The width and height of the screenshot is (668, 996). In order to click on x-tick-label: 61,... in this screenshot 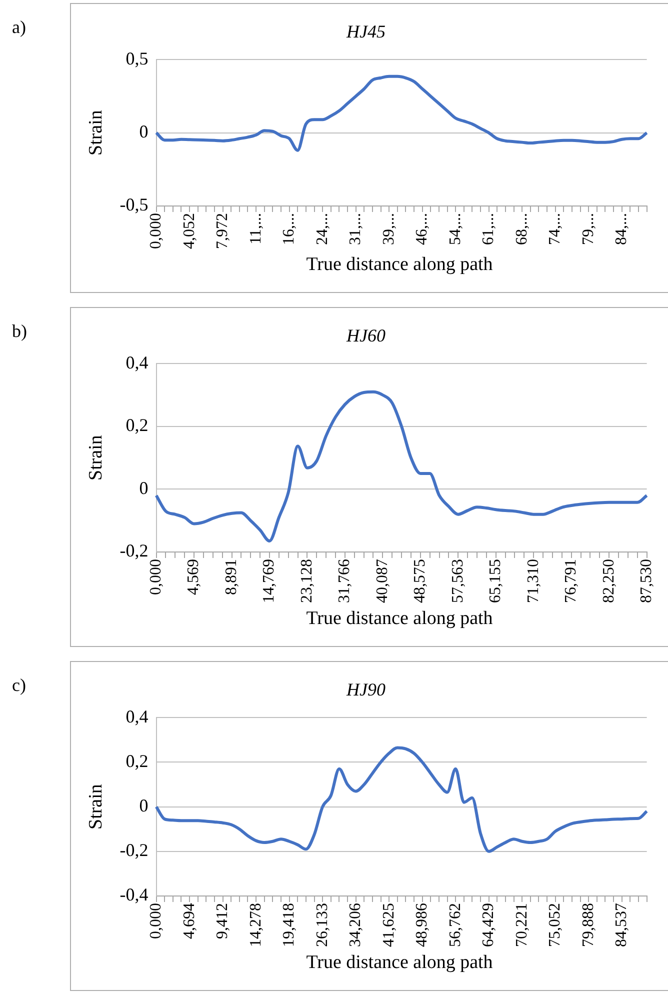, I will do `click(489, 229)`.